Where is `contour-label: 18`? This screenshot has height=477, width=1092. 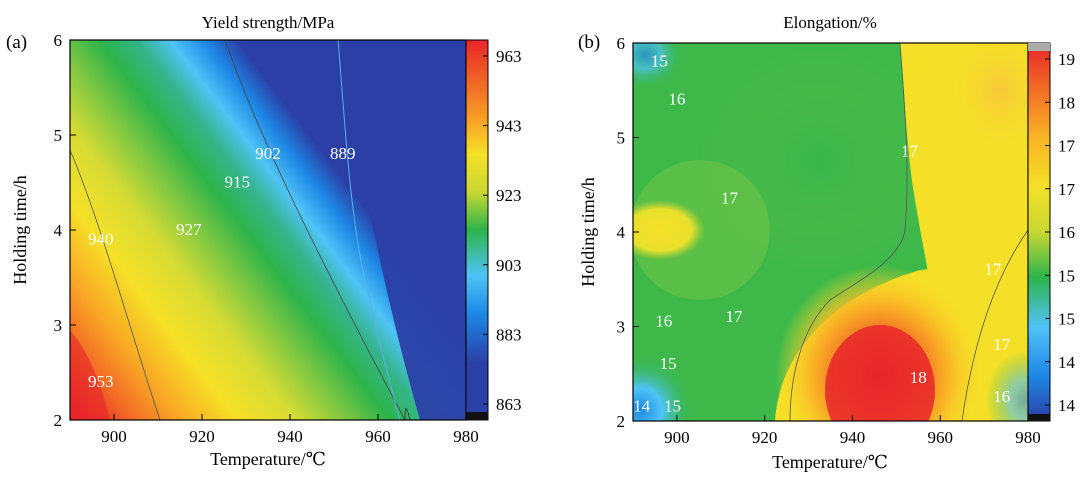 contour-label: 18 is located at coordinates (918, 377).